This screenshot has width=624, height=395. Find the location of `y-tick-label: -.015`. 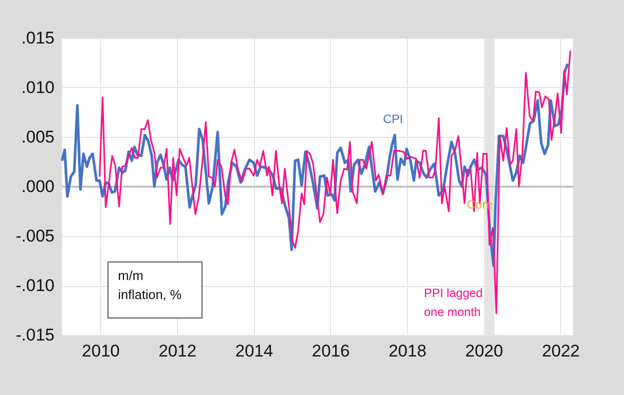

y-tick-label: -.015 is located at coordinates (35, 335).